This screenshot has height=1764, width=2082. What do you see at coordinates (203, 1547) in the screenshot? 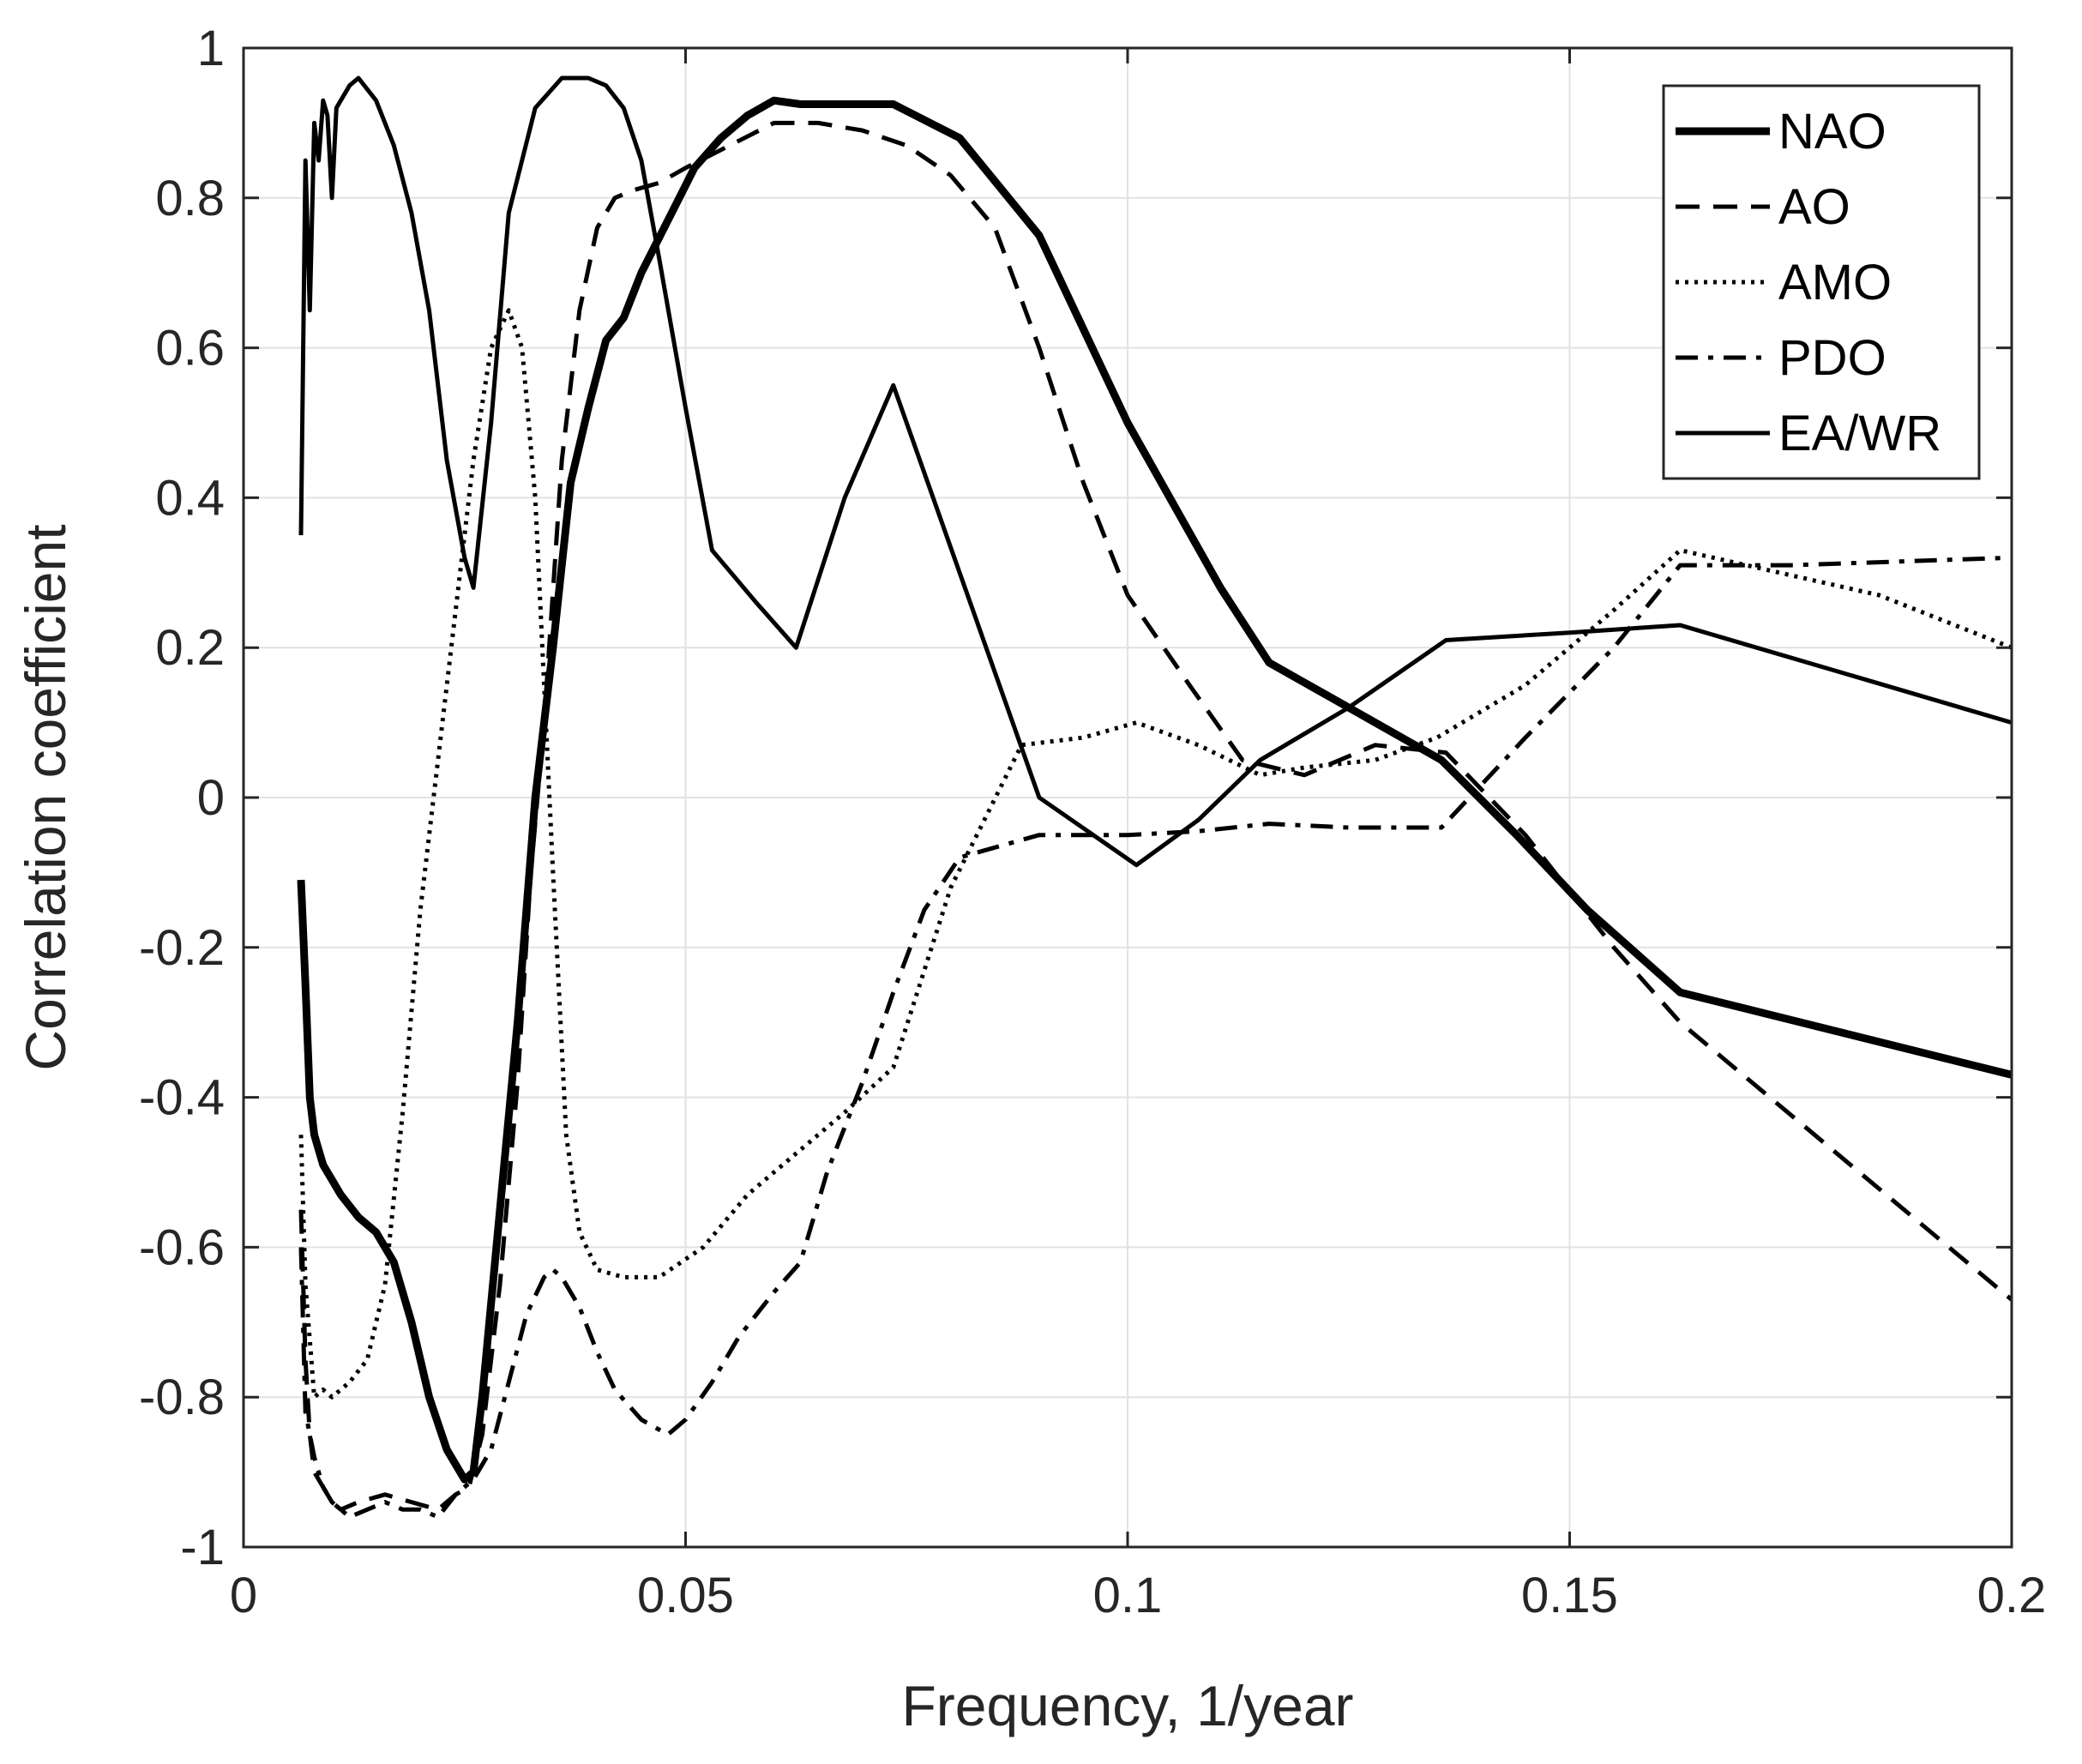
I see `y-tick-label: -1` at bounding box center [203, 1547].